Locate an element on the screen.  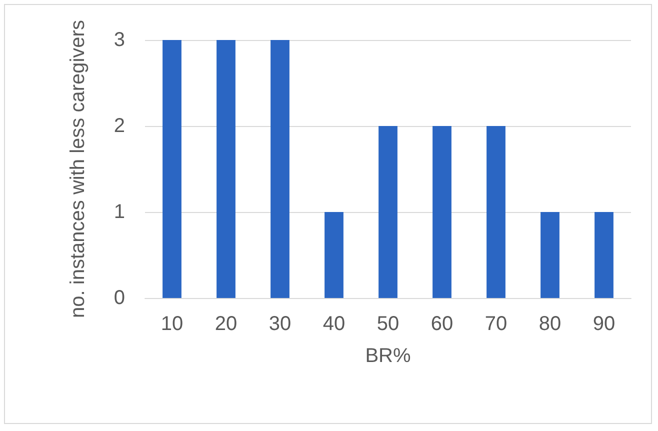
y-tick-label: 2 is located at coordinates (119, 126).